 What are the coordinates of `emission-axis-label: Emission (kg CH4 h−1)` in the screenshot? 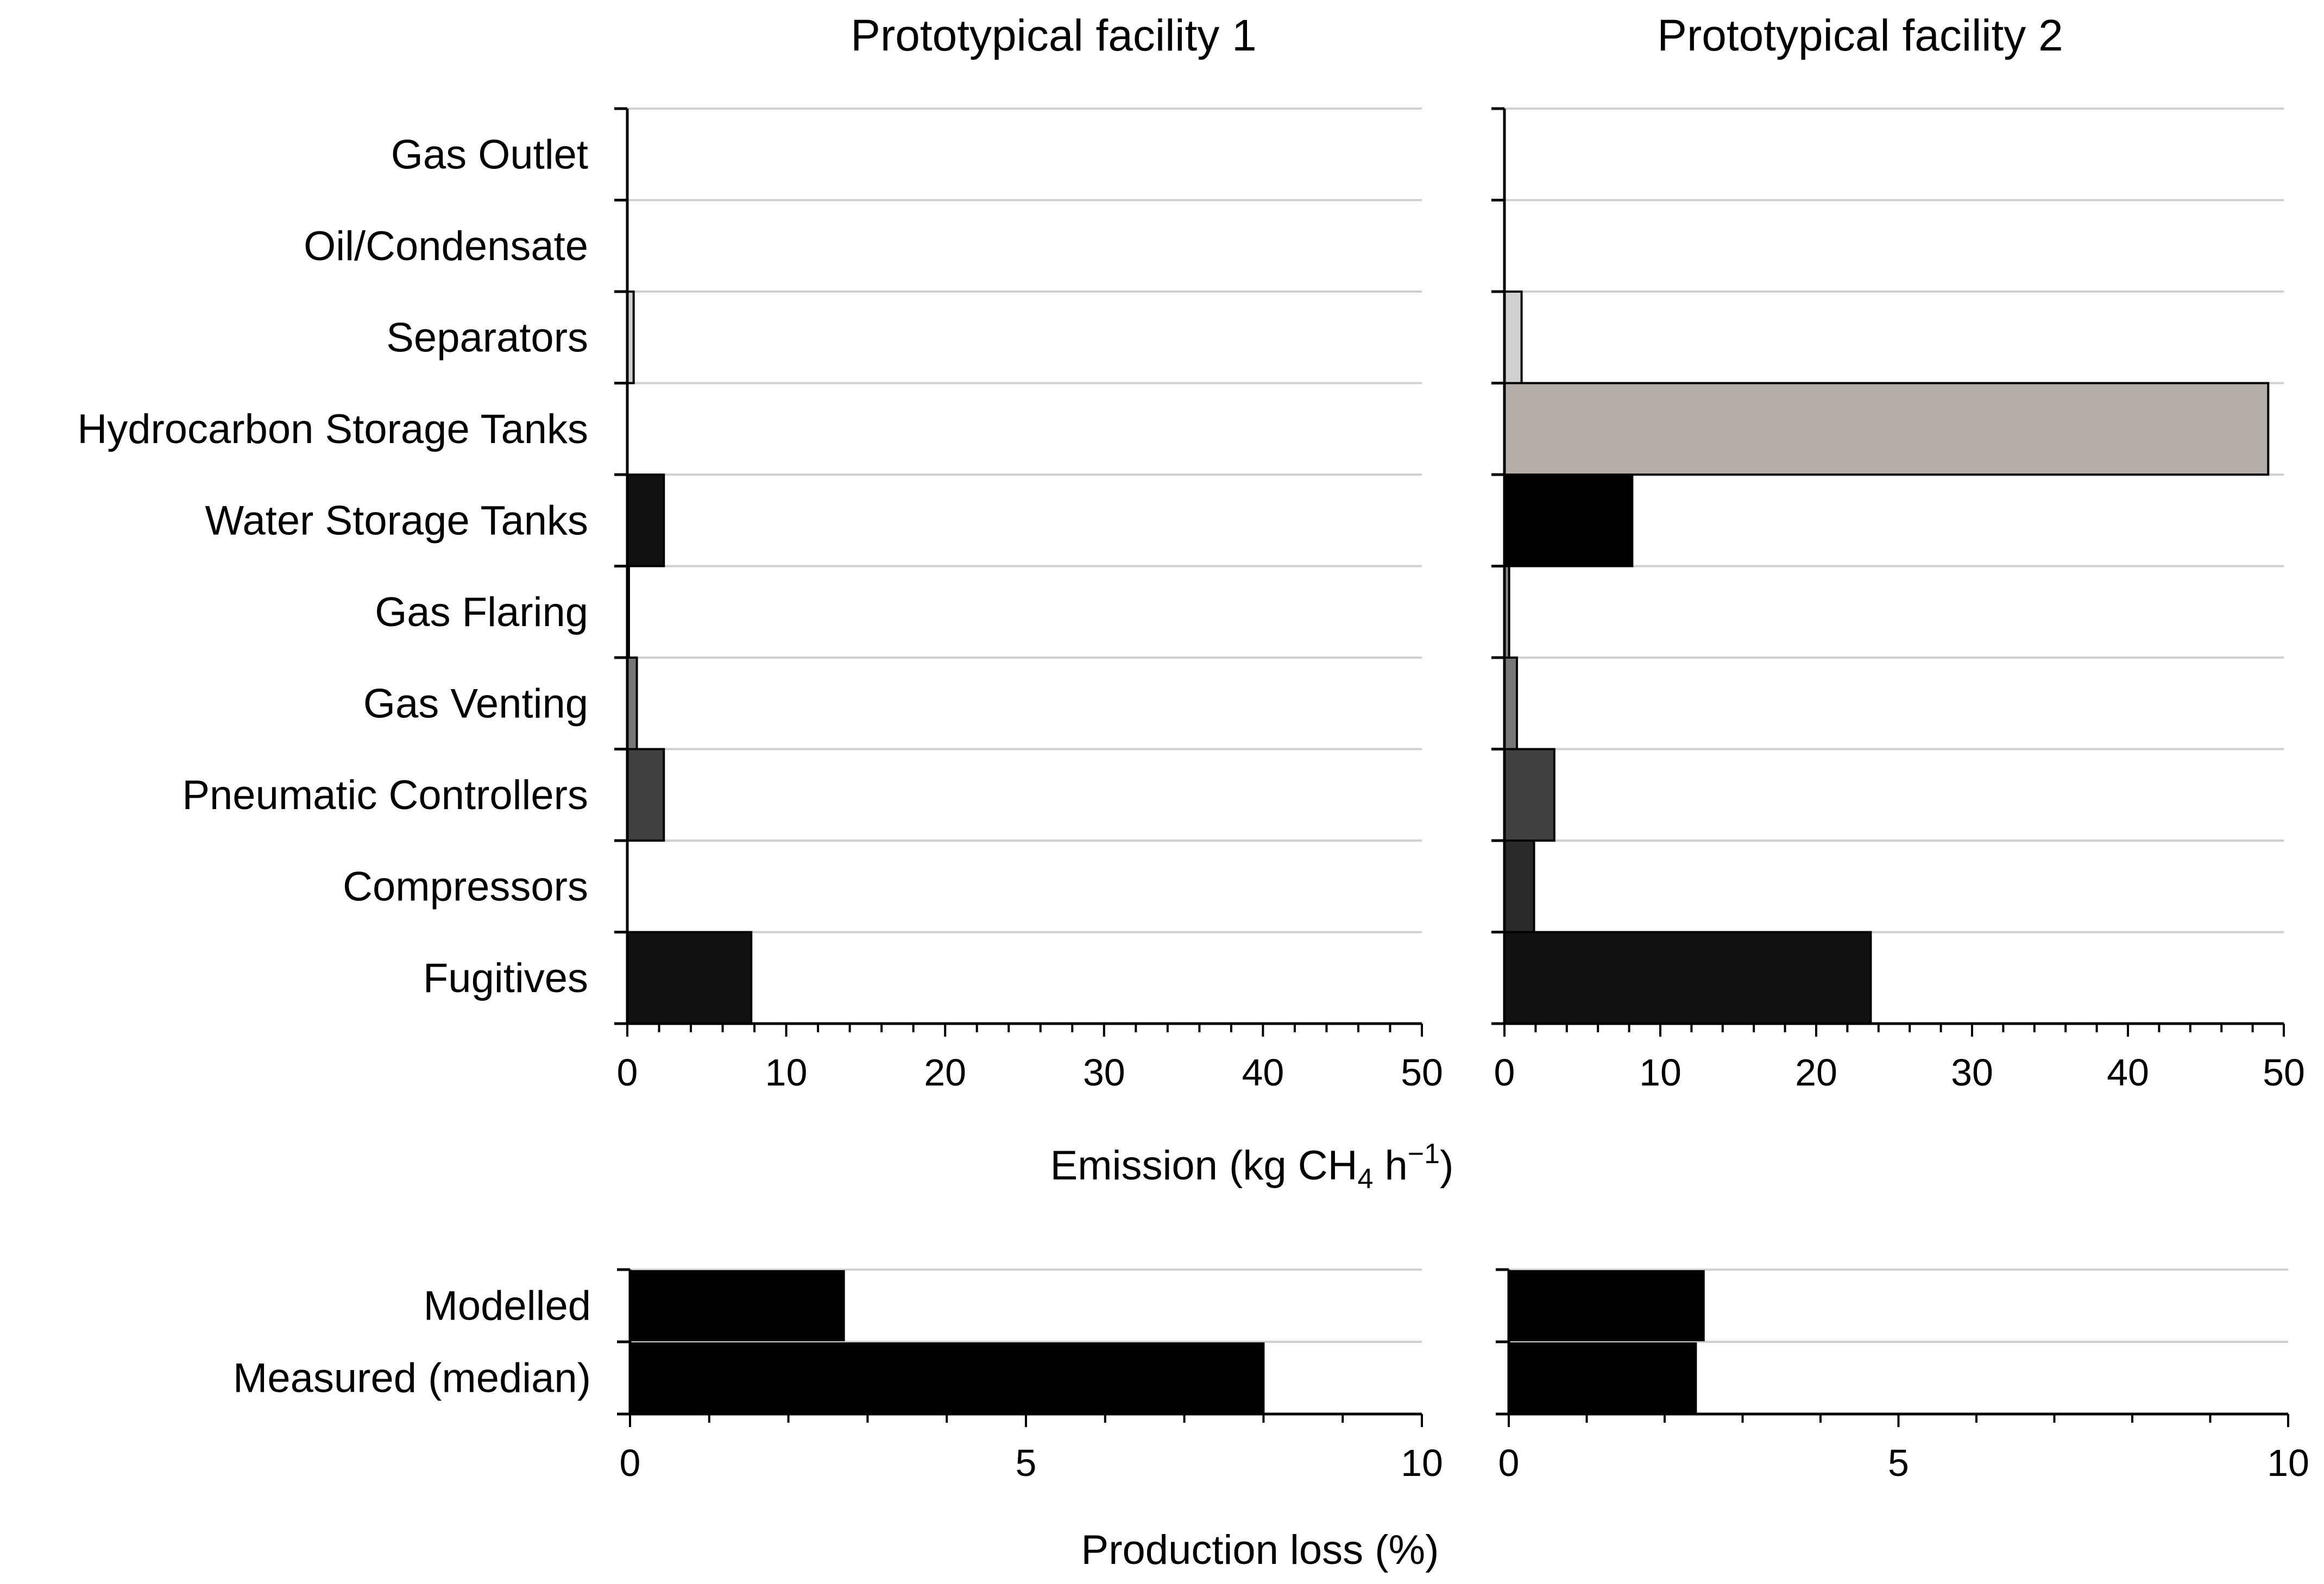 It's located at (1252, 1166).